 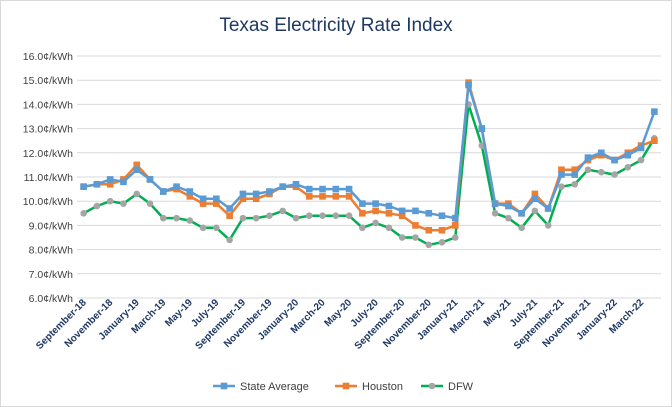 I want to click on y-tick-label: 6.0¢/kWh, so click(x=51, y=299).